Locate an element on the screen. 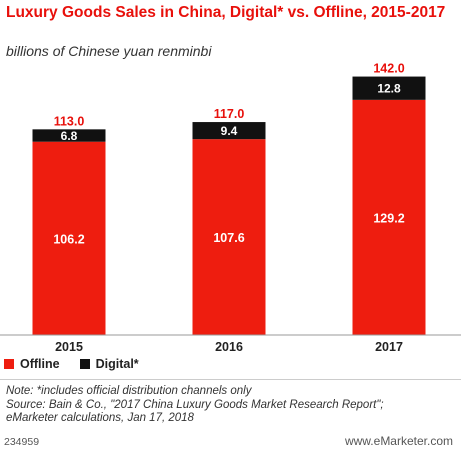 The width and height of the screenshot is (461, 454). bar-digital-2015 is located at coordinates (69, 135).